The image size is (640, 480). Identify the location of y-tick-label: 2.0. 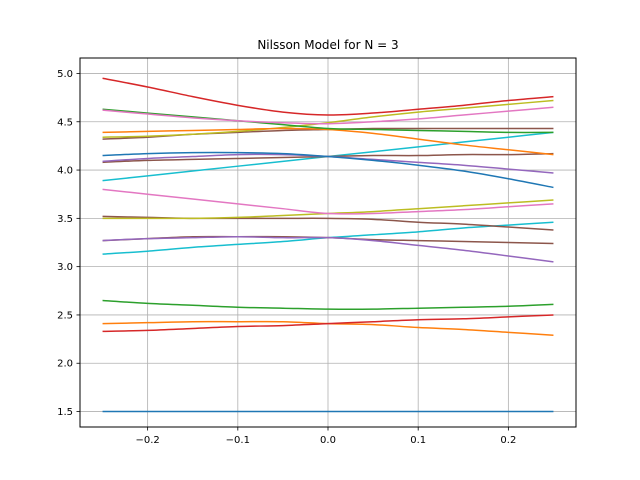
(65, 364).